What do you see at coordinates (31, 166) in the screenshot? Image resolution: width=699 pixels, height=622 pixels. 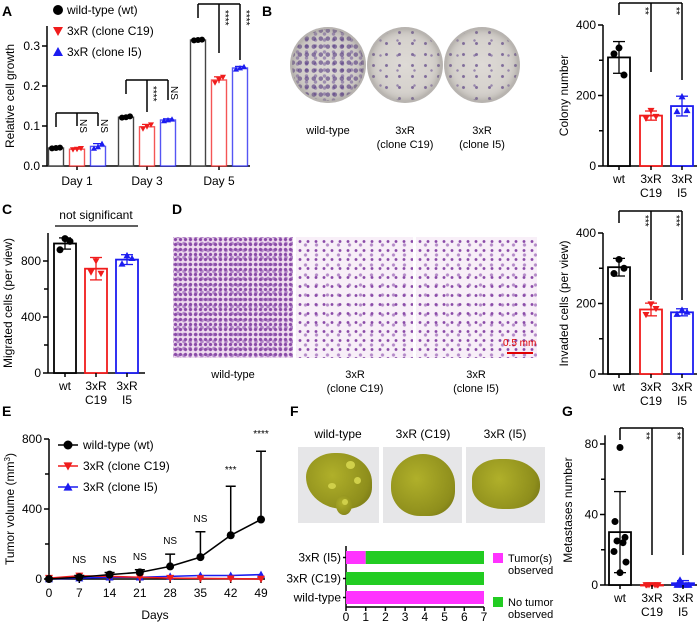 I see `y-tick-label: 0.0` at bounding box center [31, 166].